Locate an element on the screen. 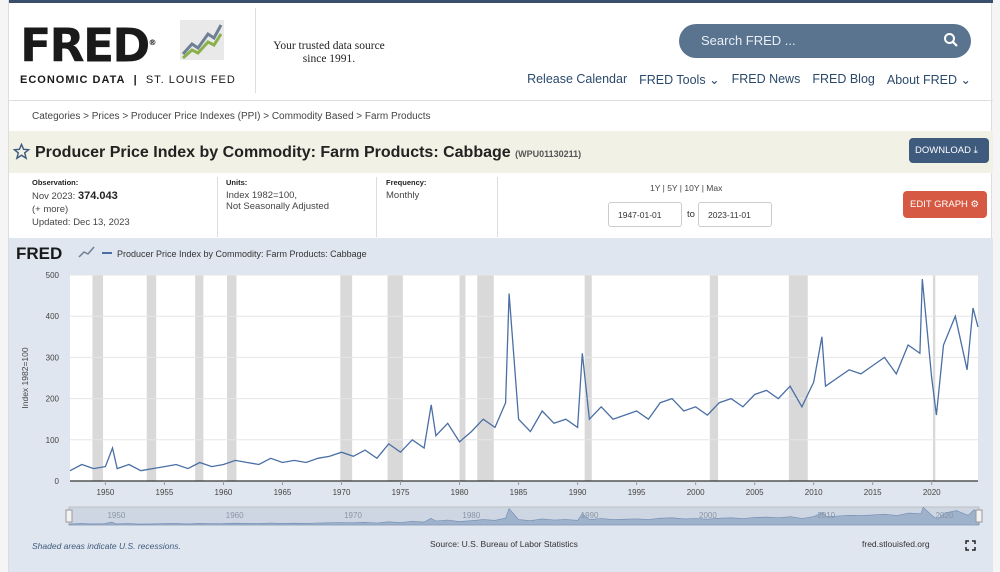 The height and width of the screenshot is (572, 1000). units-line-2: Not Seasonally Adjusted is located at coordinates (277, 206).